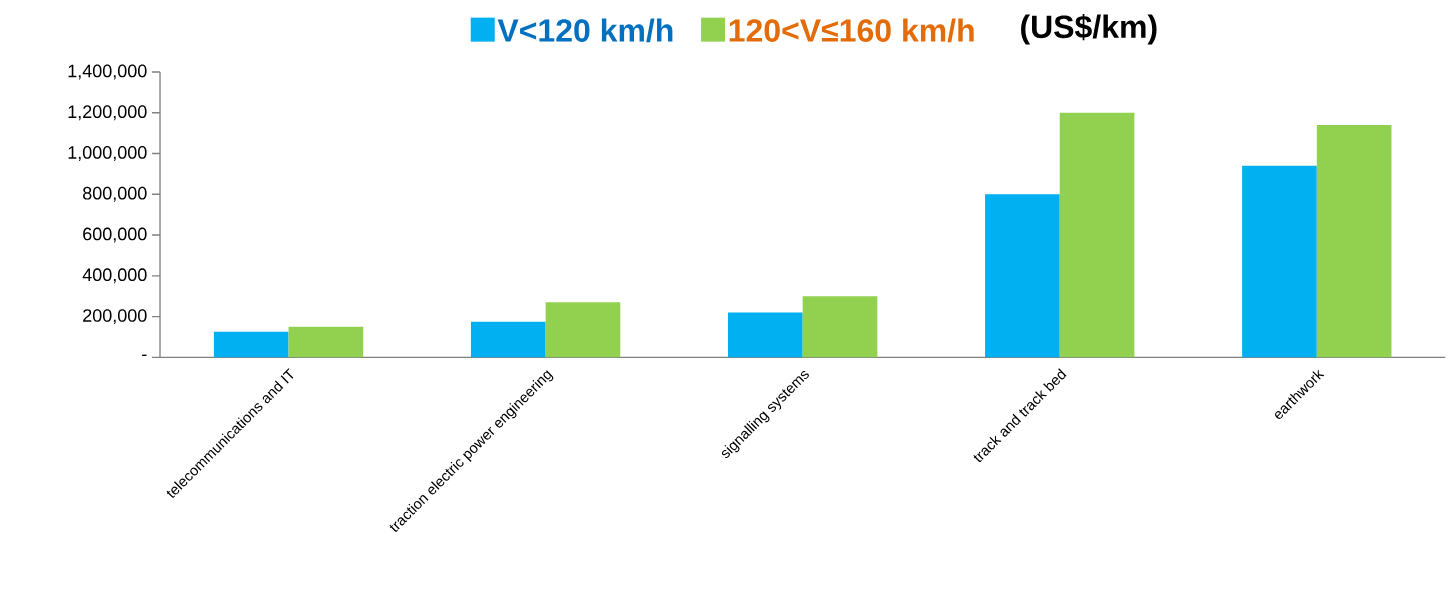  I want to click on legend-label: 120<V≤160 km/h, so click(851, 30).